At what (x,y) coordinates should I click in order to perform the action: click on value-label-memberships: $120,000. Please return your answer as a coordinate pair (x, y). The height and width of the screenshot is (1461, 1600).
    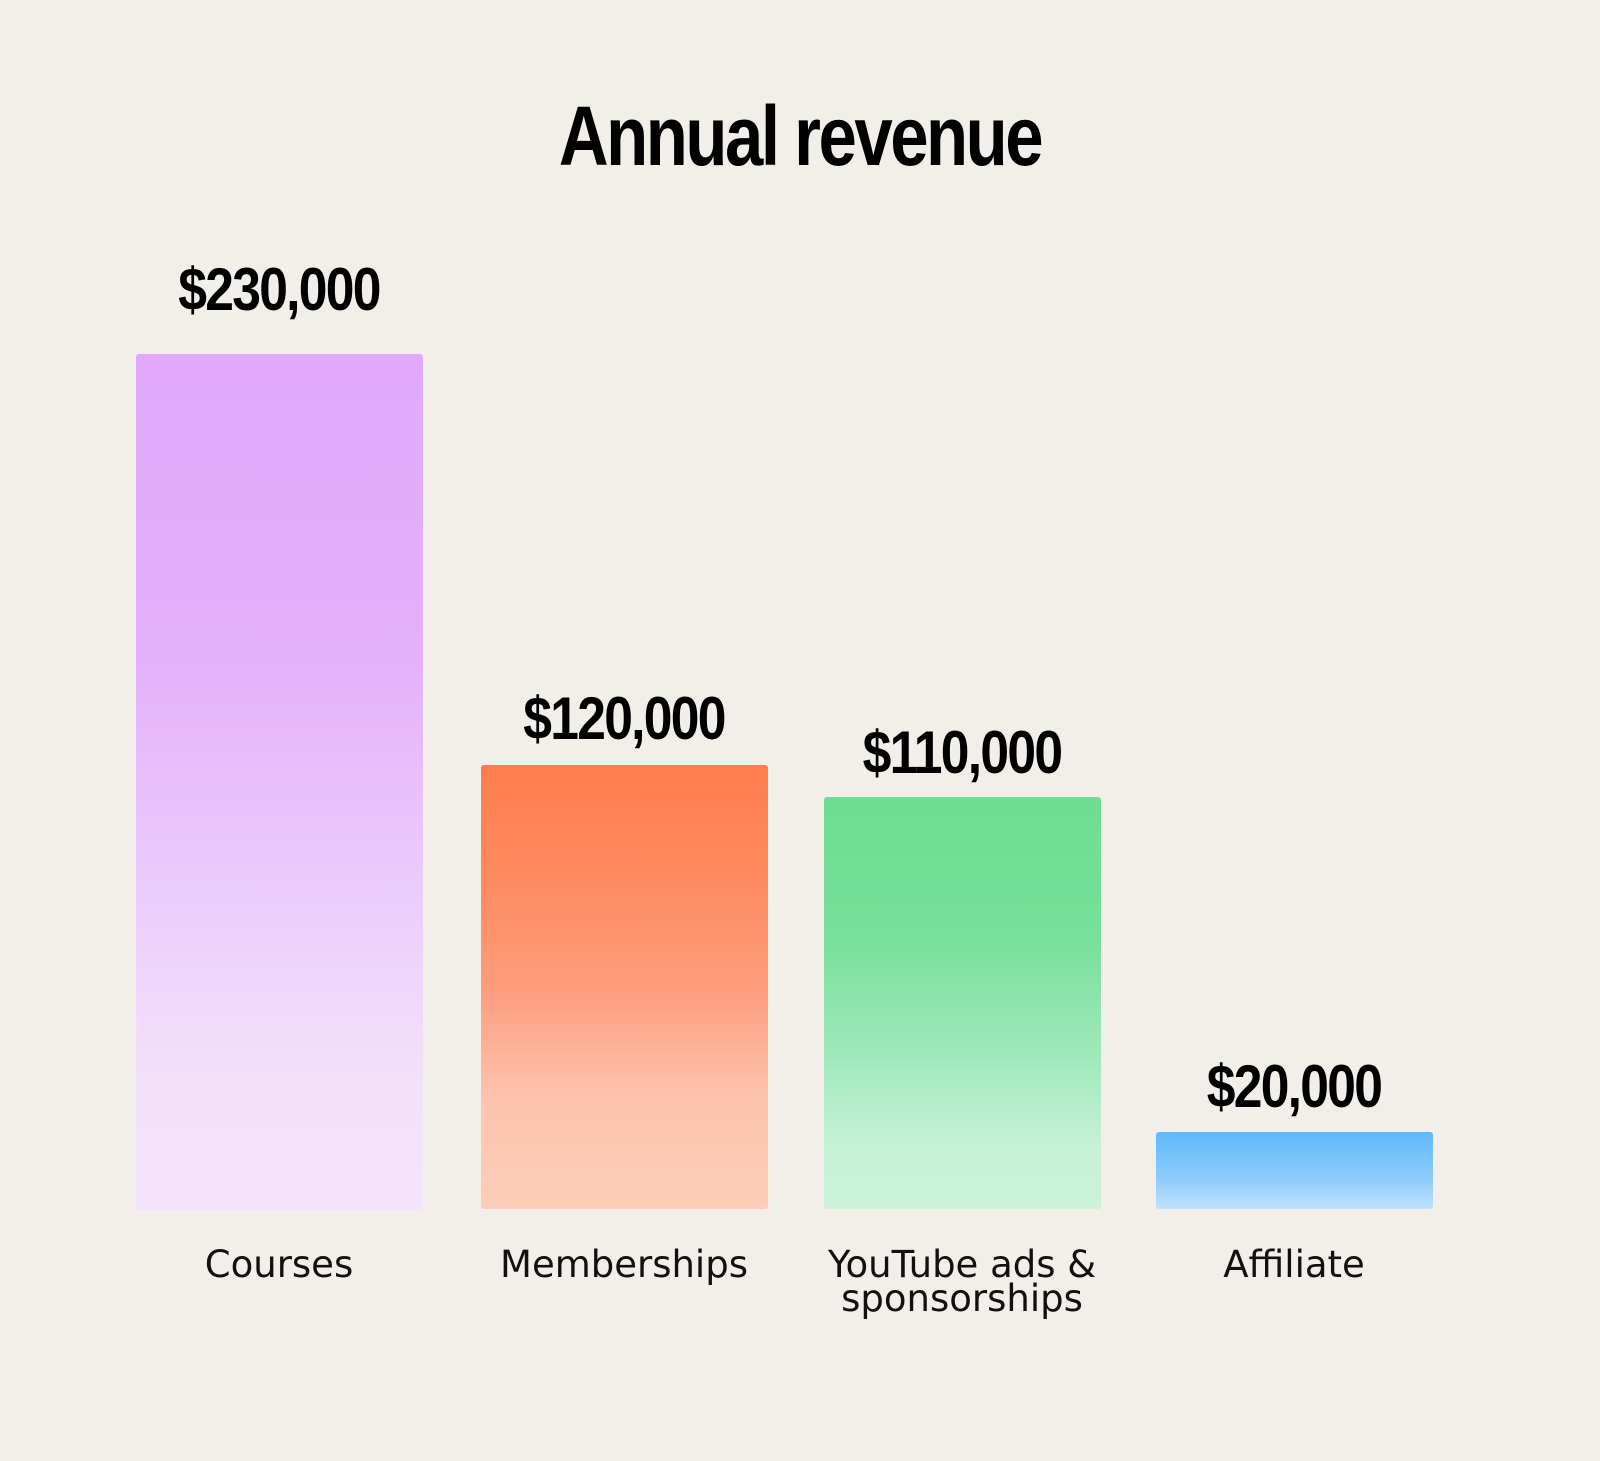
    Looking at the image, I should click on (624, 718).